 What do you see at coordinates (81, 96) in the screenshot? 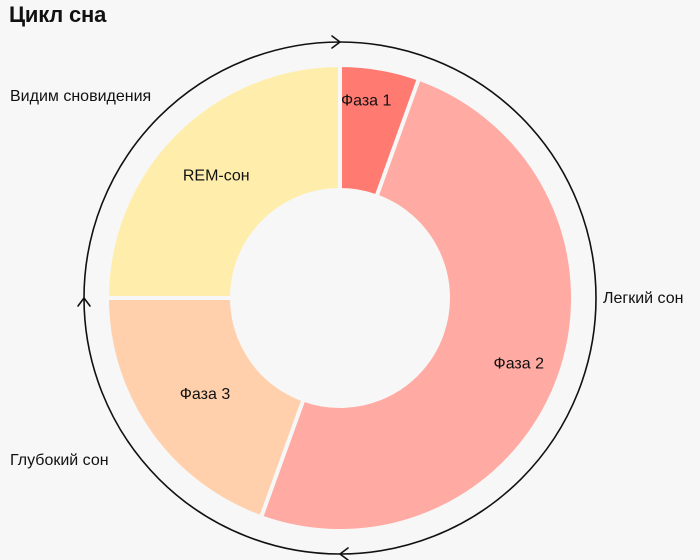
I see `group-label-dreaming: Видим сновидения` at bounding box center [81, 96].